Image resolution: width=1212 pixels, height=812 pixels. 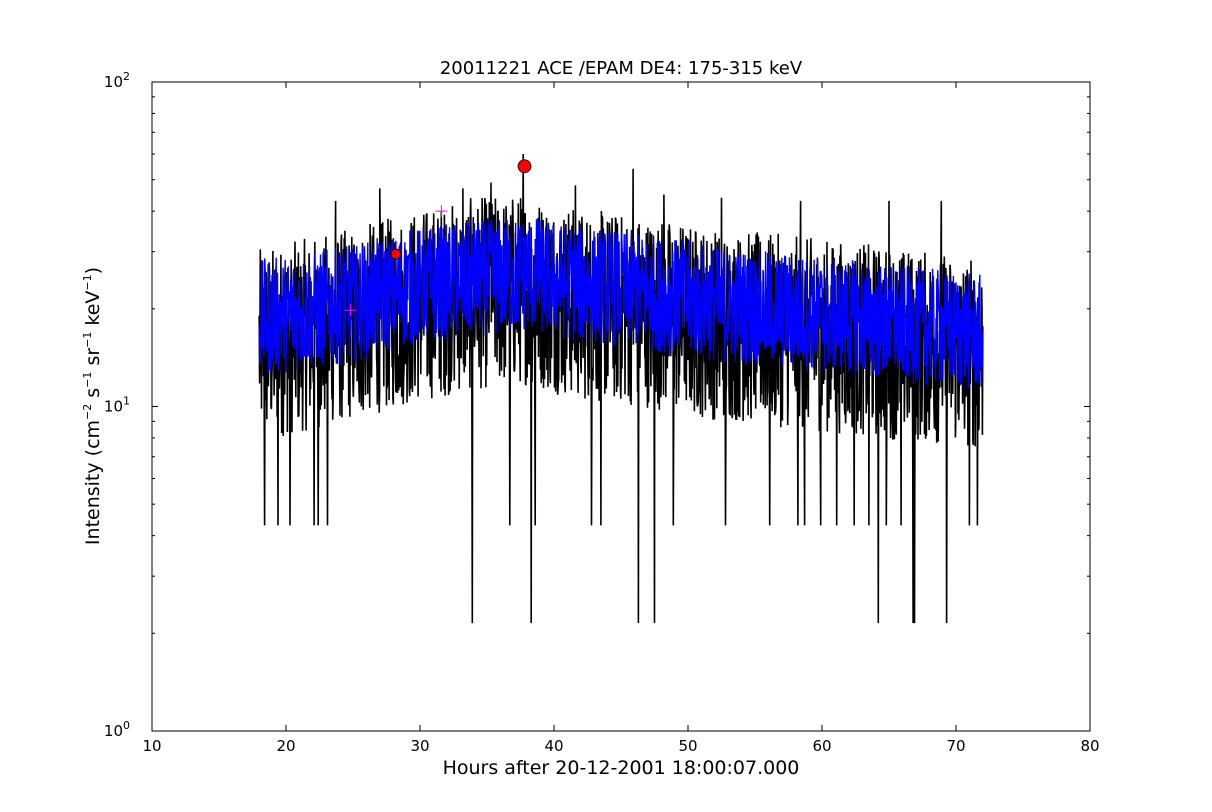 What do you see at coordinates (285, 746) in the screenshot?
I see `x-tick-label: 20` at bounding box center [285, 746].